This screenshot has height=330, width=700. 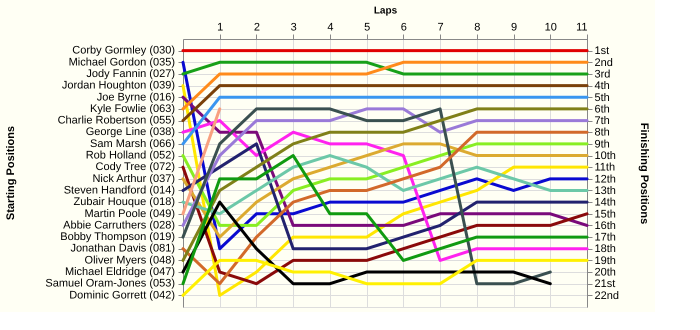 What do you see at coordinates (605, 226) in the screenshot?
I see `y2-tick-label: 16th` at bounding box center [605, 226].